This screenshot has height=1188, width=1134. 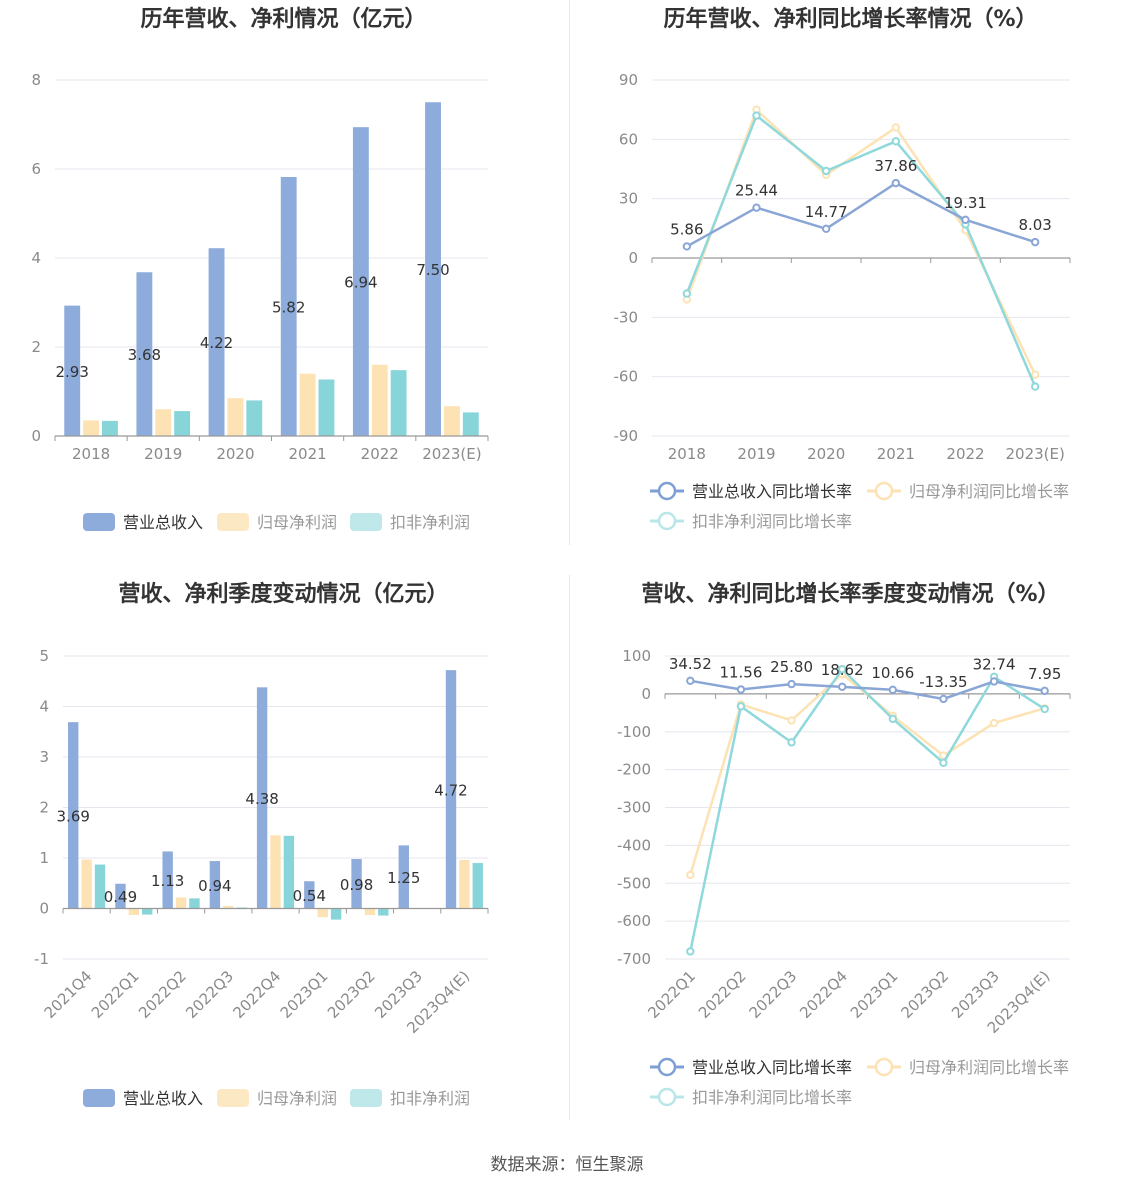 What do you see at coordinates (943, 682) in the screenshot?
I see `data-label: -13.35` at bounding box center [943, 682].